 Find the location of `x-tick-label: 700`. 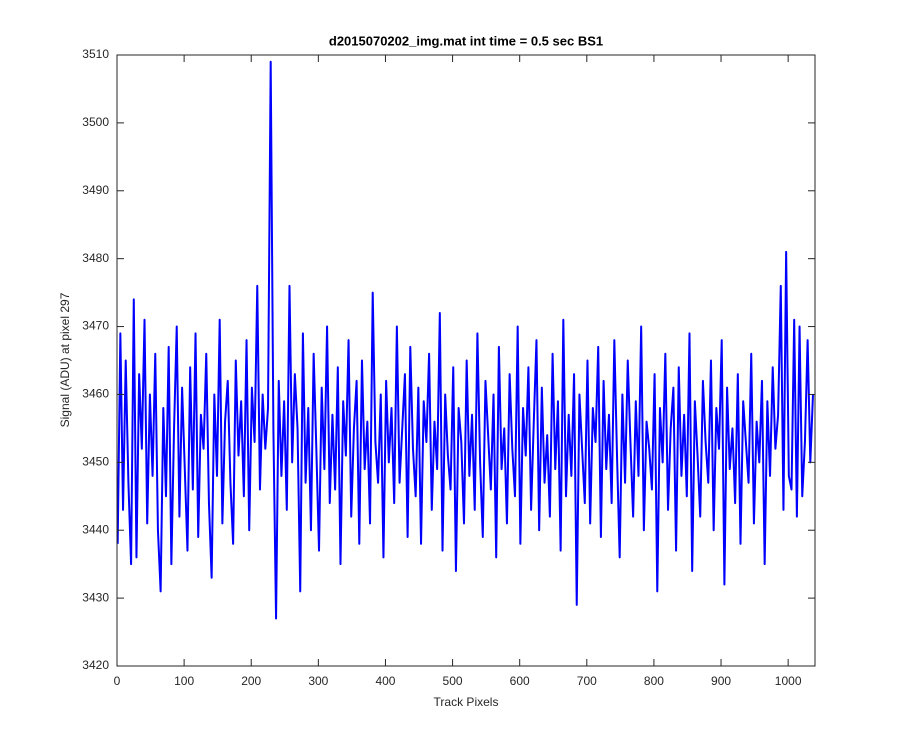

x-tick-label: 700 is located at coordinates (587, 681).